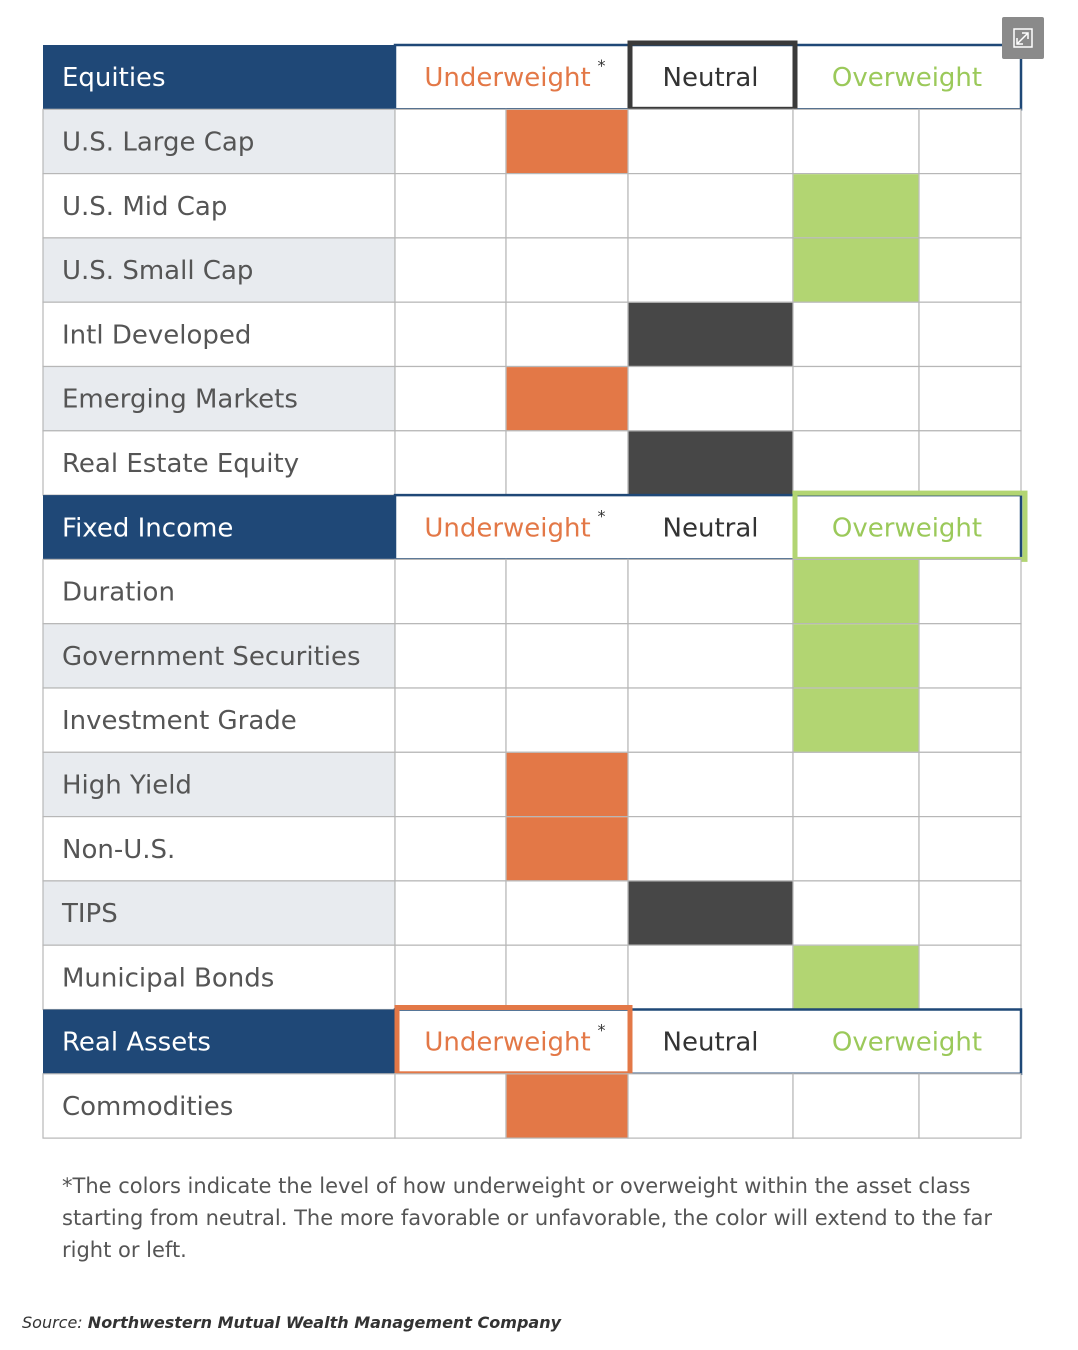 The height and width of the screenshot is (1350, 1078). I want to click on source-prefix: Source:, so click(52, 1322).